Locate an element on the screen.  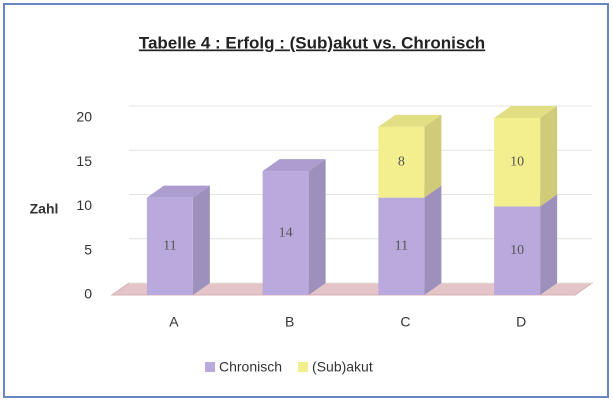
x-tick-label: A is located at coordinates (174, 322).